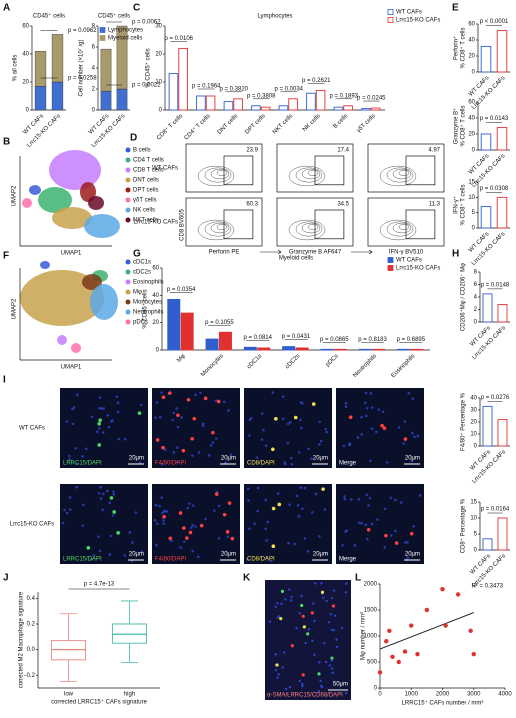 Image resolution: width=516 pixels, height=718 pixels. What do you see at coordinates (228, 459) in the screenshot?
I see `scale-label: 20μm` at bounding box center [228, 459].